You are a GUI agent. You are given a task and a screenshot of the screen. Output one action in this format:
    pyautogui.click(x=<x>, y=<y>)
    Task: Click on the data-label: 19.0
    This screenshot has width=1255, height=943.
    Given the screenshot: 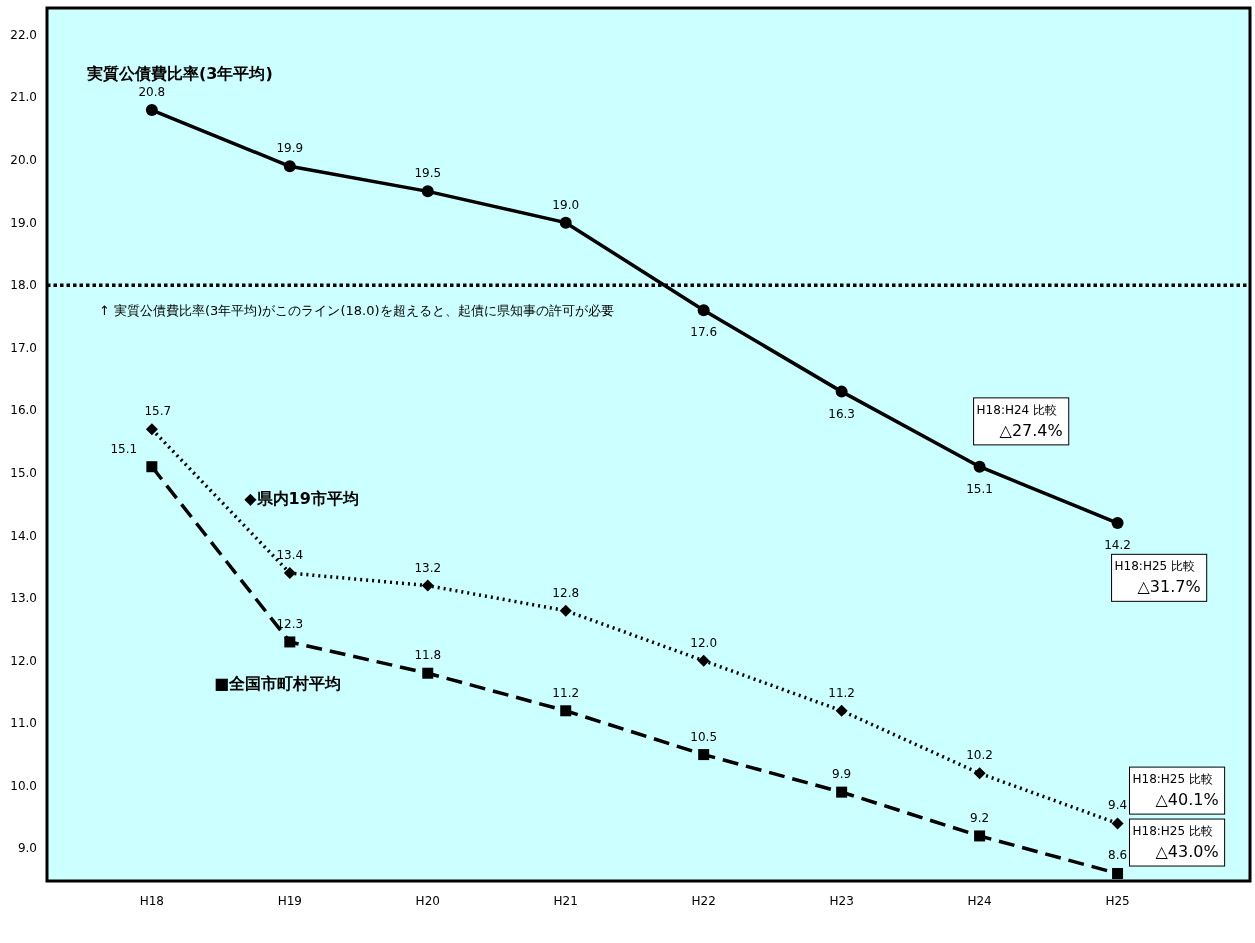 What is the action you would take?
    pyautogui.click(x=566, y=204)
    